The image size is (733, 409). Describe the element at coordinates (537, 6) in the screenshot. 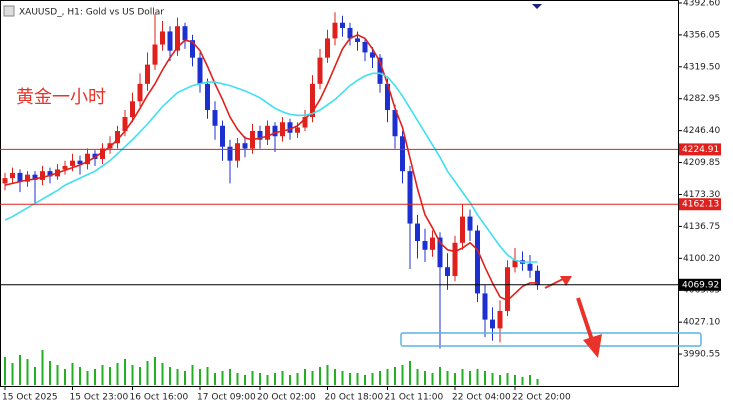

I see `shift-marker` at that location.